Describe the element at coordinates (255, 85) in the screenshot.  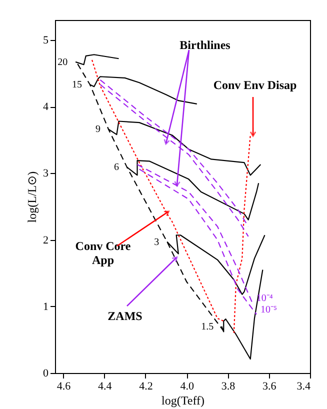
I see `annotation: Conv Env Disap` at that location.